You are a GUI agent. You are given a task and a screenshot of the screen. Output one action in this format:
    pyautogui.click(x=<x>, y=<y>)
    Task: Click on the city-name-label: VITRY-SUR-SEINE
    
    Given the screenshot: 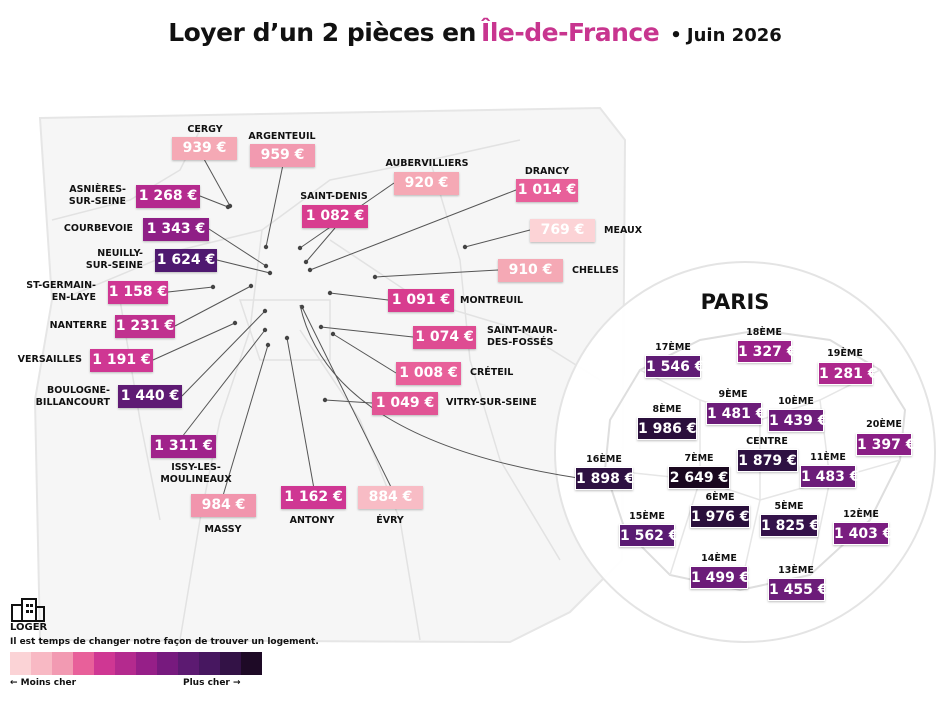 What is the action you would take?
    pyautogui.click(x=491, y=402)
    